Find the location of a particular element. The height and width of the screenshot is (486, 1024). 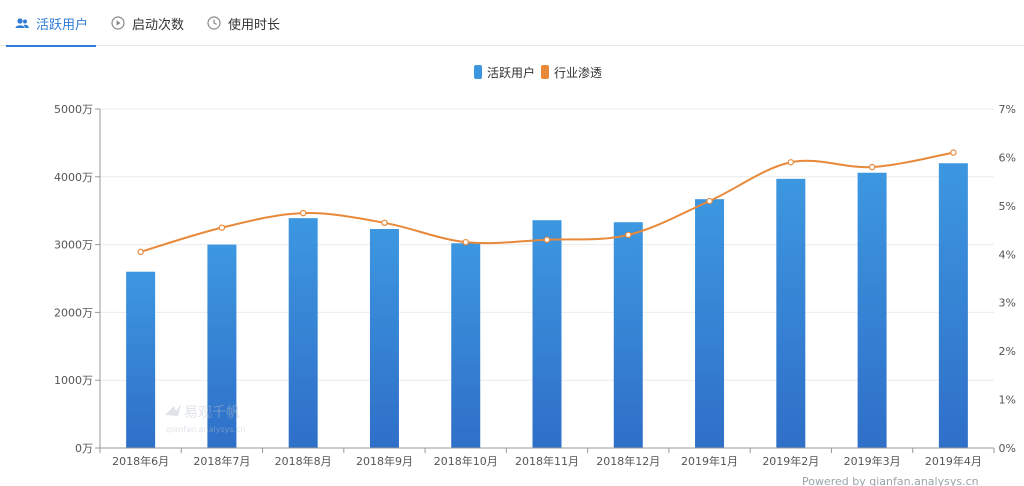

y-right-tick-label: 2% is located at coordinates (1007, 351).